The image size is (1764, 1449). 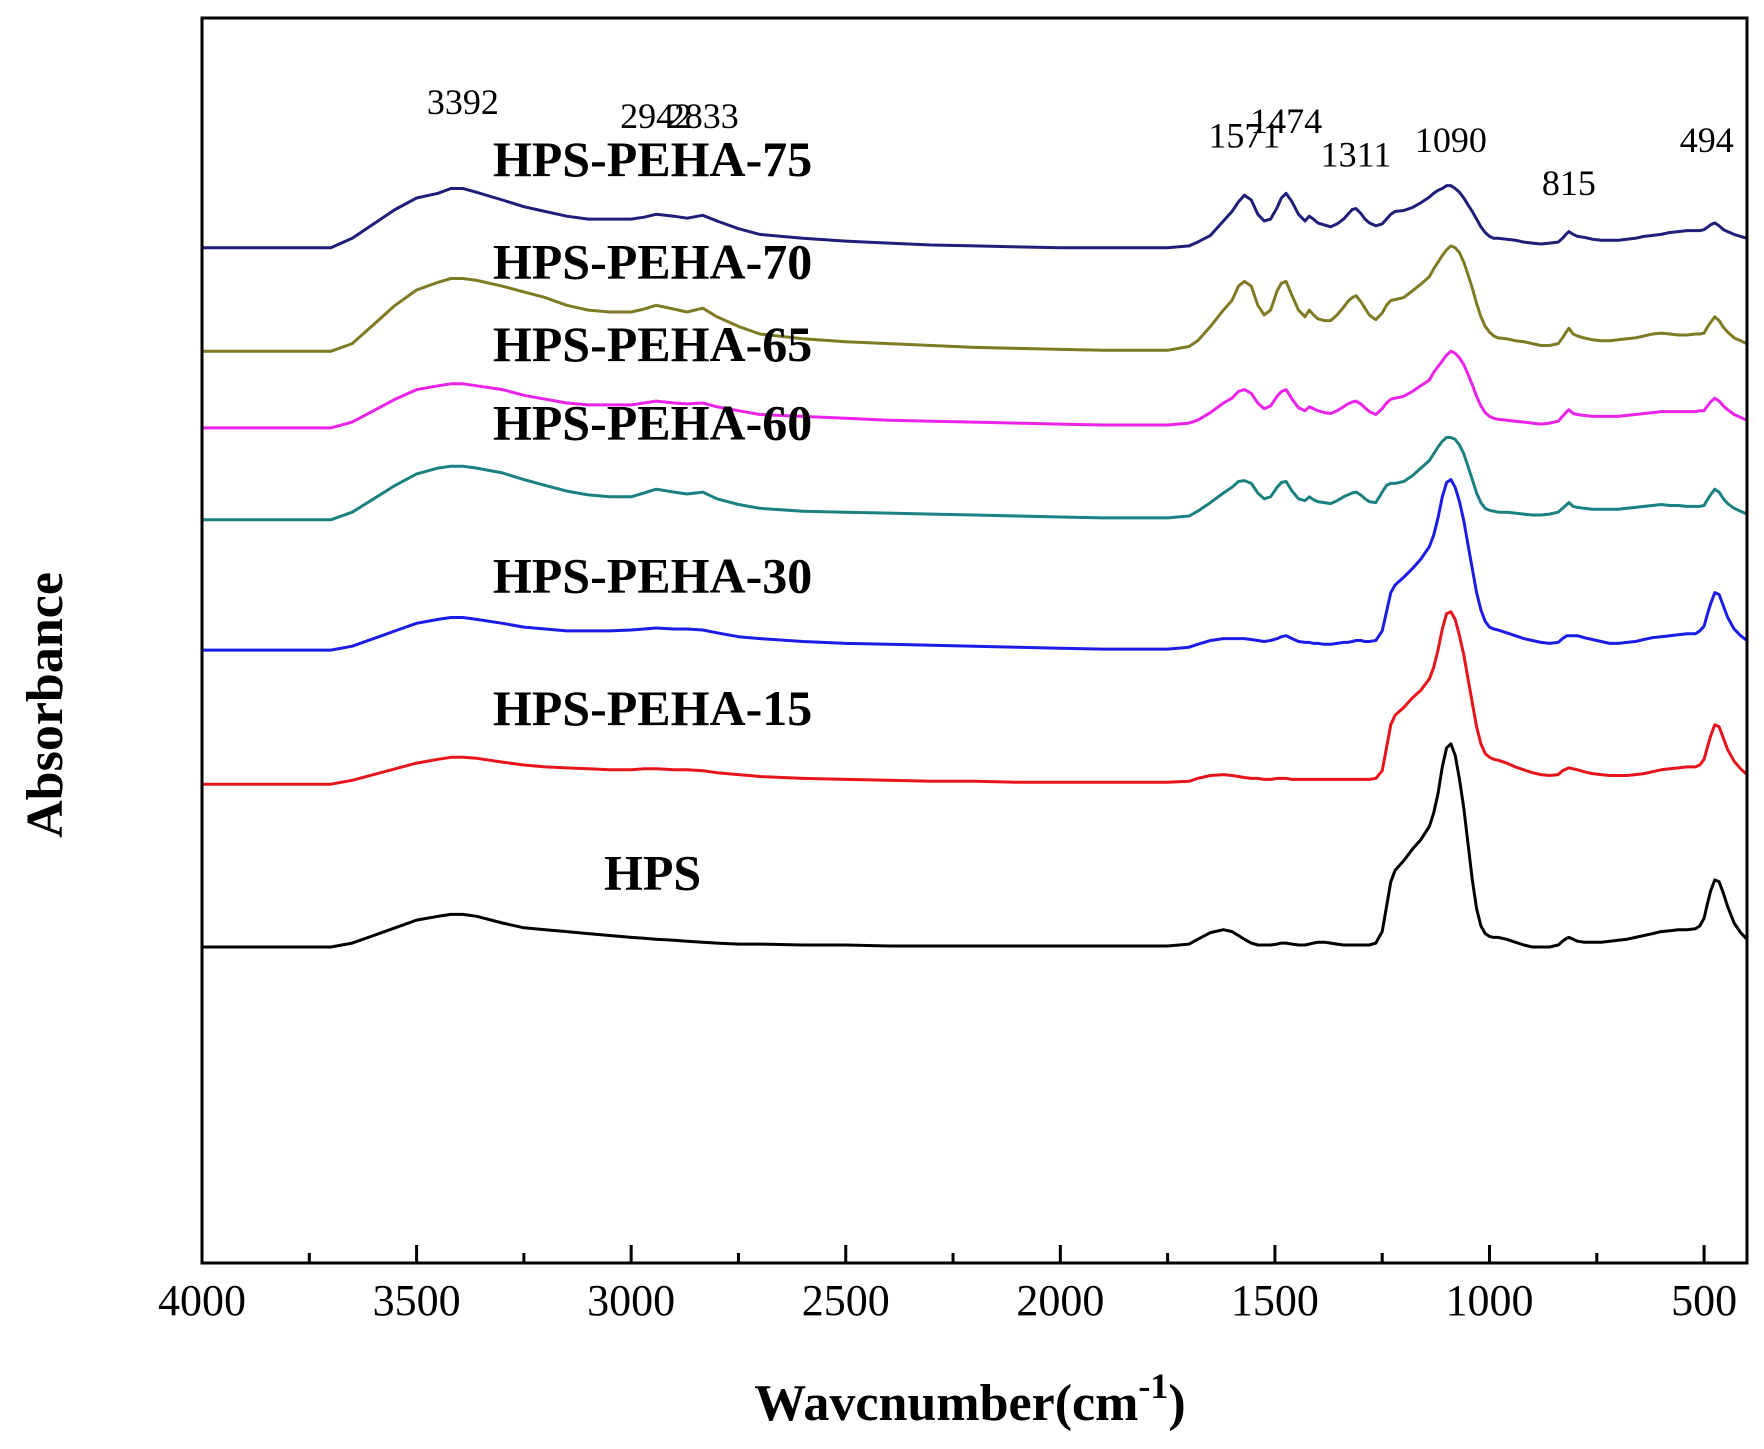 I want to click on series-label-hps-peha-65: HPS-PEHA-65, so click(x=652, y=344).